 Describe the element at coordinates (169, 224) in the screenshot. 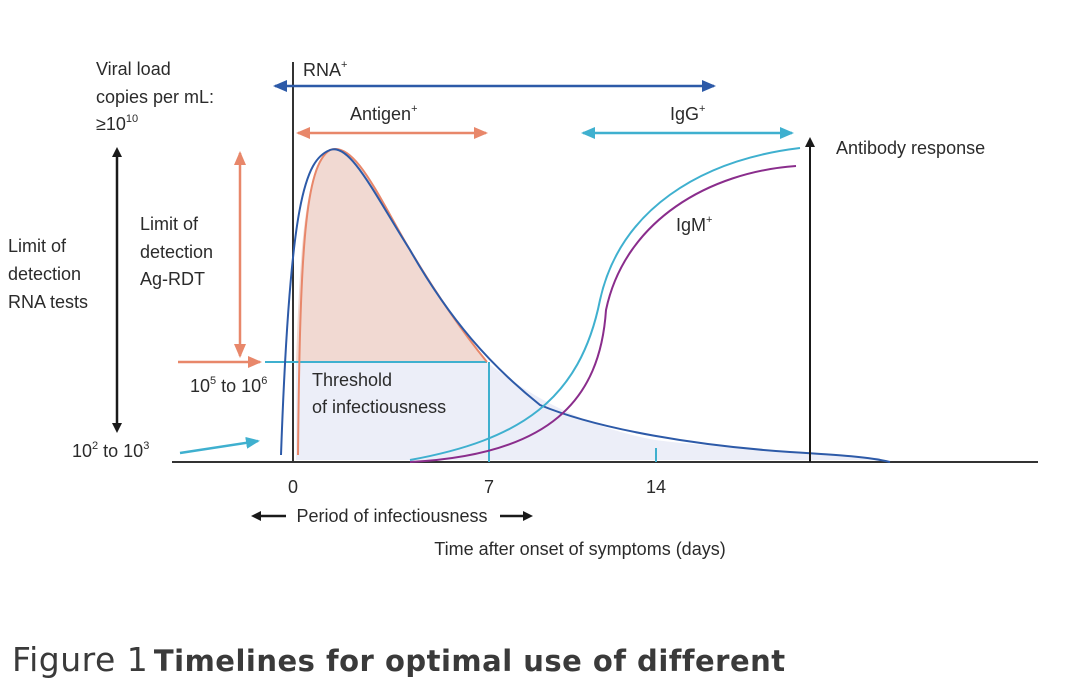

I see `agrdt-label-1: Limit of` at that location.